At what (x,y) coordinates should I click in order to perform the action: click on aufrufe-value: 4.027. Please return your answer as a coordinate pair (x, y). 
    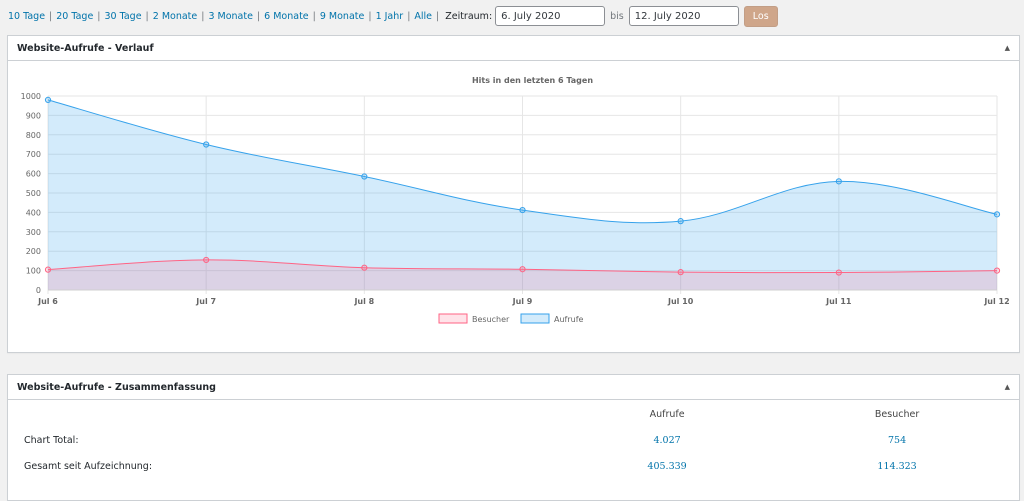
    Looking at the image, I should click on (667, 440).